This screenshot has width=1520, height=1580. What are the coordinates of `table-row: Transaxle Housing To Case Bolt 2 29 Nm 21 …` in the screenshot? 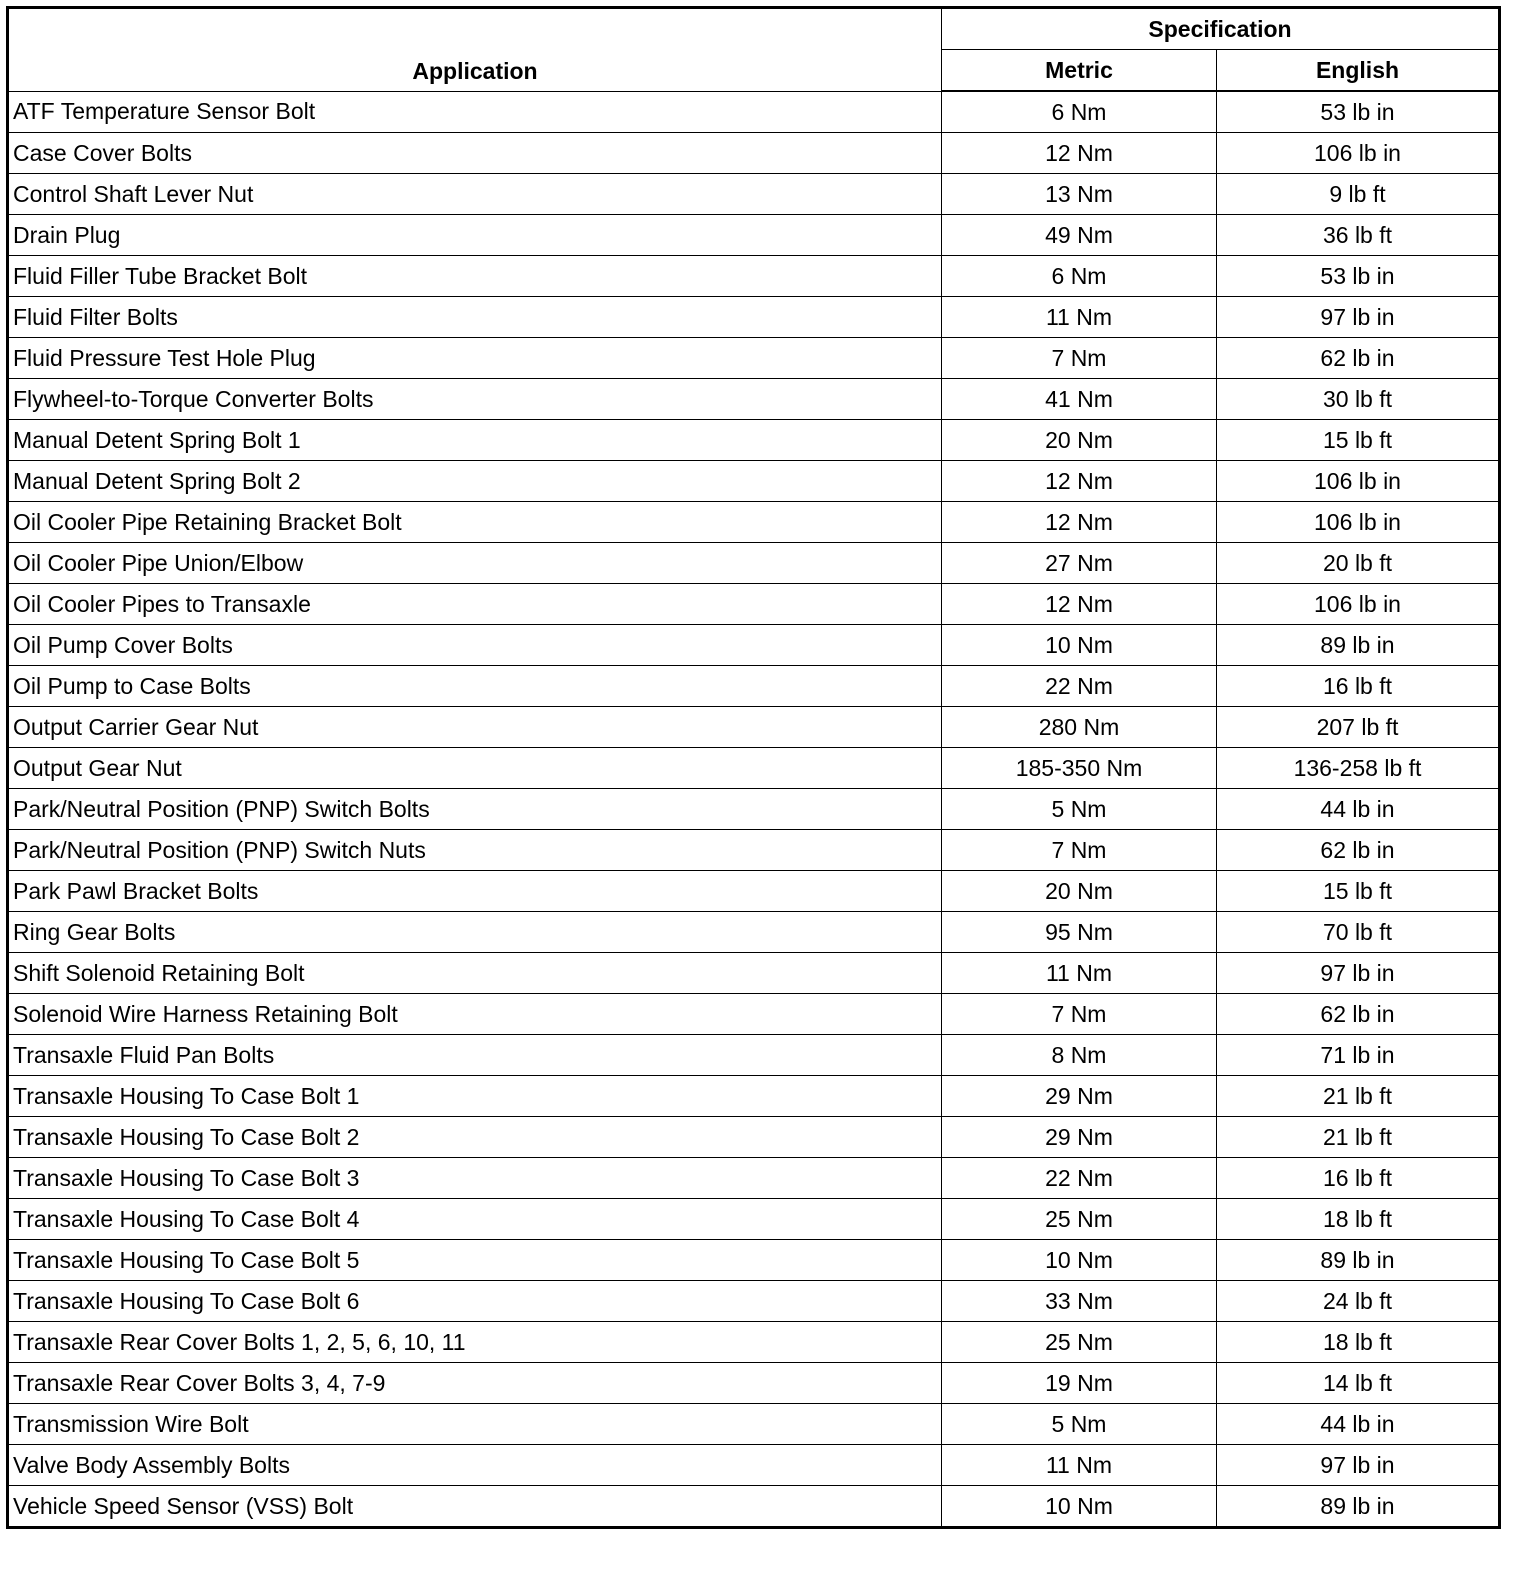 It's located at (753, 1137).